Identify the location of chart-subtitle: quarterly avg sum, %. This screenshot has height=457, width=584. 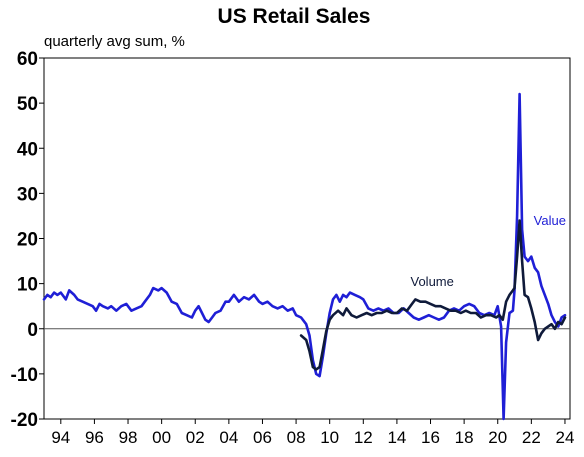
(114, 41).